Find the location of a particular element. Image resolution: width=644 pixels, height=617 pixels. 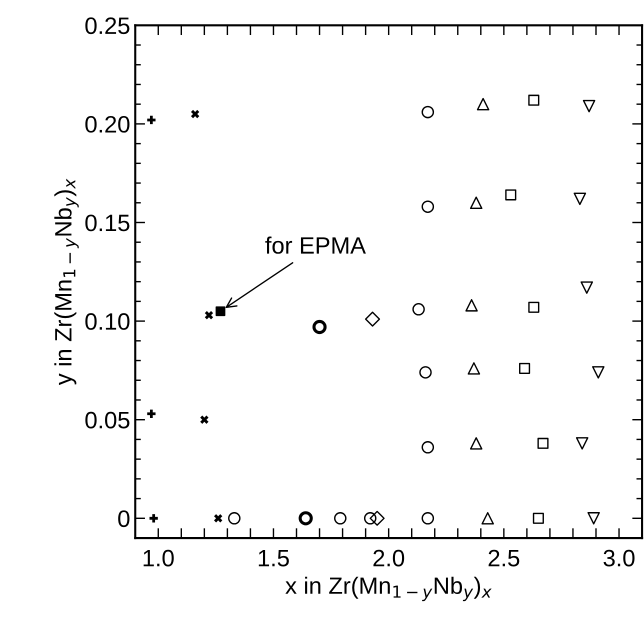

y-tick-label: 0.25 is located at coordinates (107, 25).